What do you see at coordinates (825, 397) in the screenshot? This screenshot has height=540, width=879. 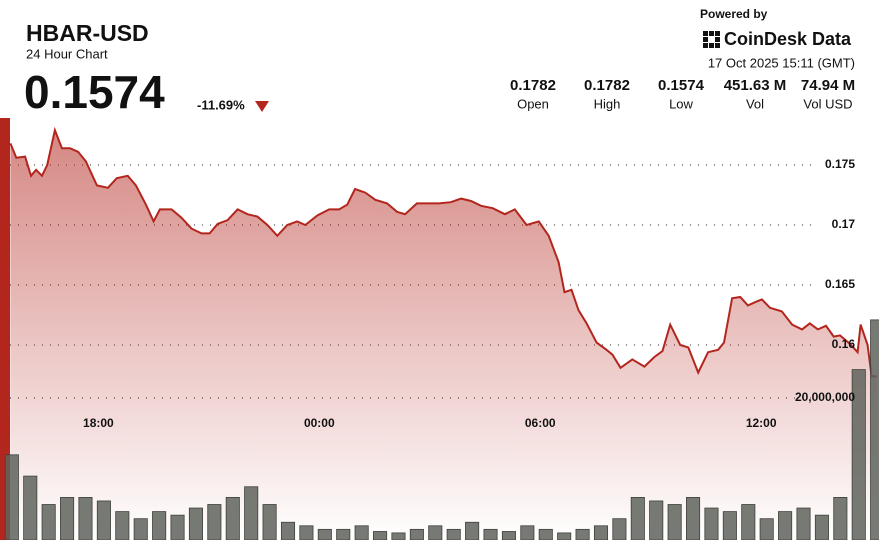 I see `y-tick-label: 20,000,000` at bounding box center [825, 397].